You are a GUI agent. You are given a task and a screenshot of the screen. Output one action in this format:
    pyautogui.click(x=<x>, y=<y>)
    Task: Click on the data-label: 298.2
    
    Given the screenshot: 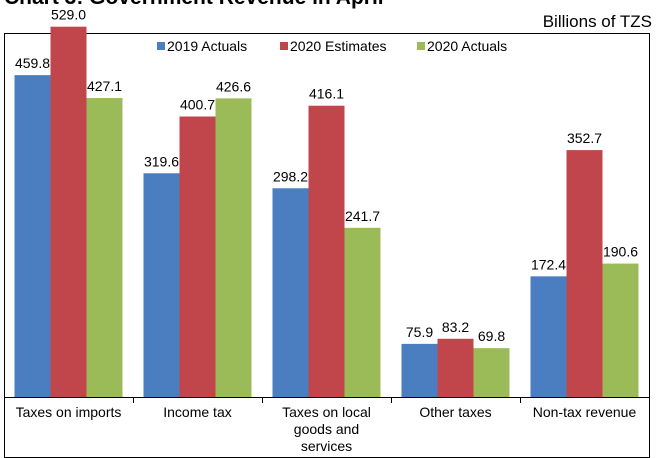 What is the action you would take?
    pyautogui.click(x=290, y=176)
    